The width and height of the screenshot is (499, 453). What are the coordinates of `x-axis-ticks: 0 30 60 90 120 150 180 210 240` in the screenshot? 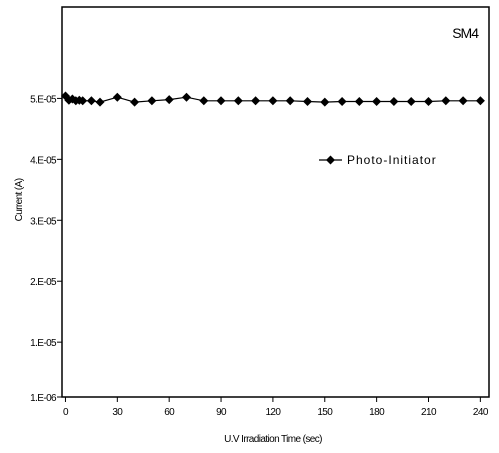 It's located at (276, 407).